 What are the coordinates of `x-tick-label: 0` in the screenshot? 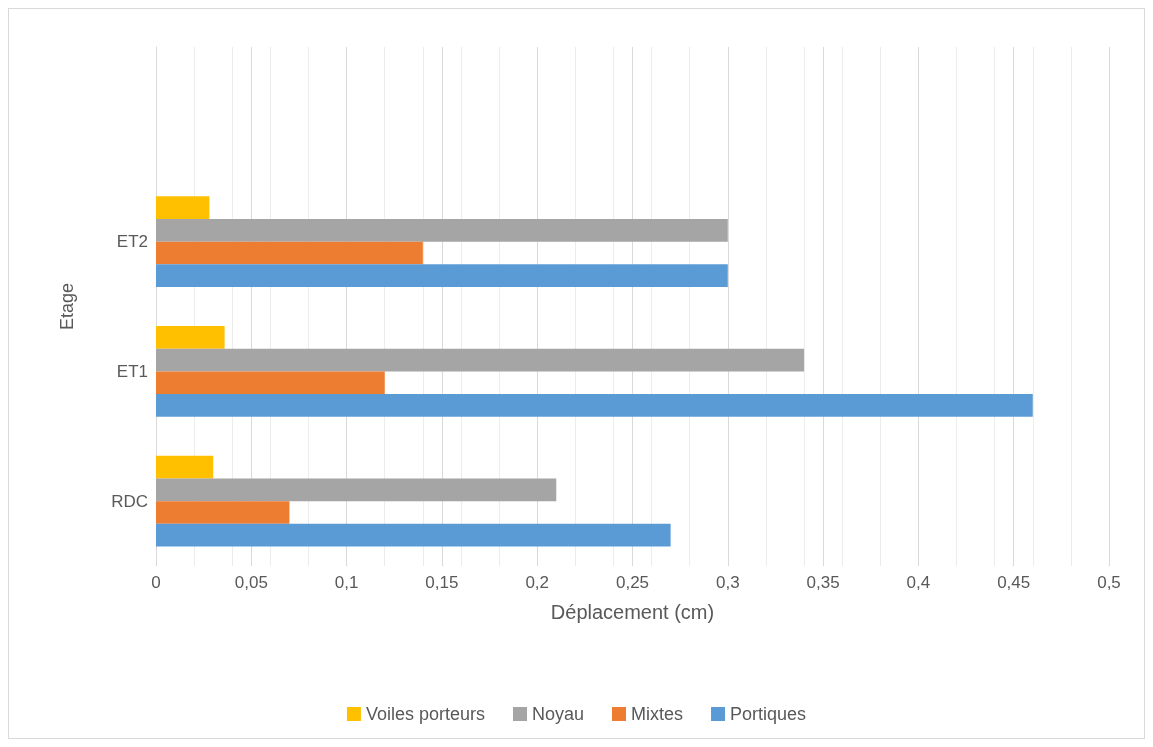 It's located at (156, 582).